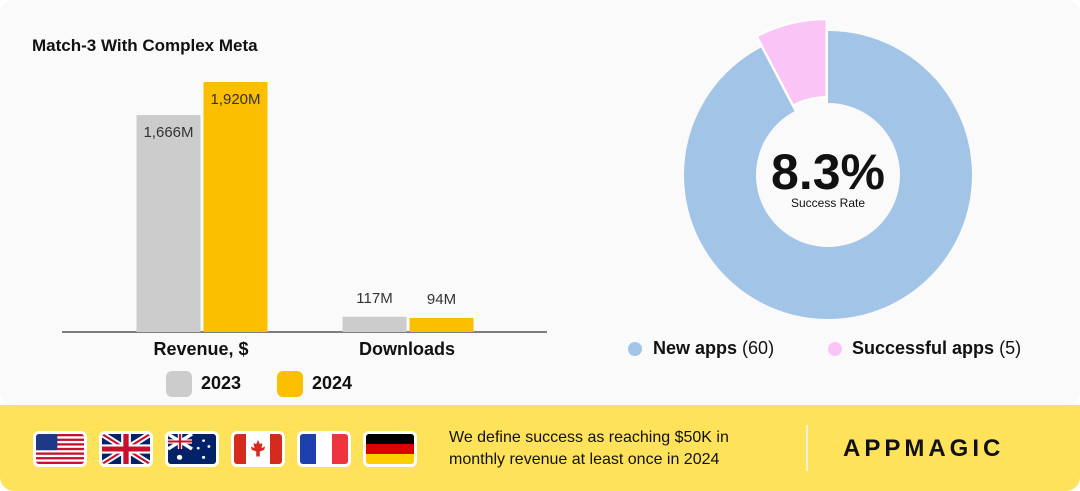 The width and height of the screenshot is (1080, 491). What do you see at coordinates (407, 349) in the screenshot?
I see `category-label: Downloads` at bounding box center [407, 349].